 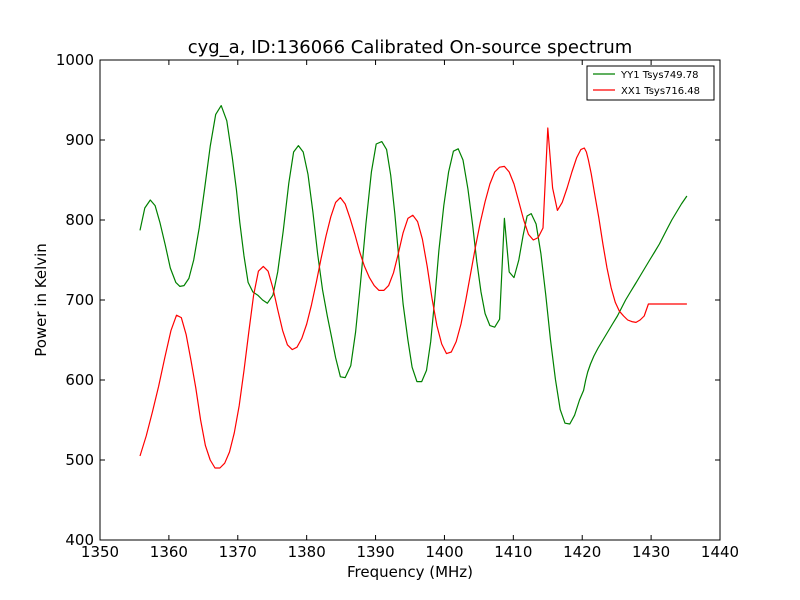 I want to click on y-tick-label: 800, so click(x=79, y=220).